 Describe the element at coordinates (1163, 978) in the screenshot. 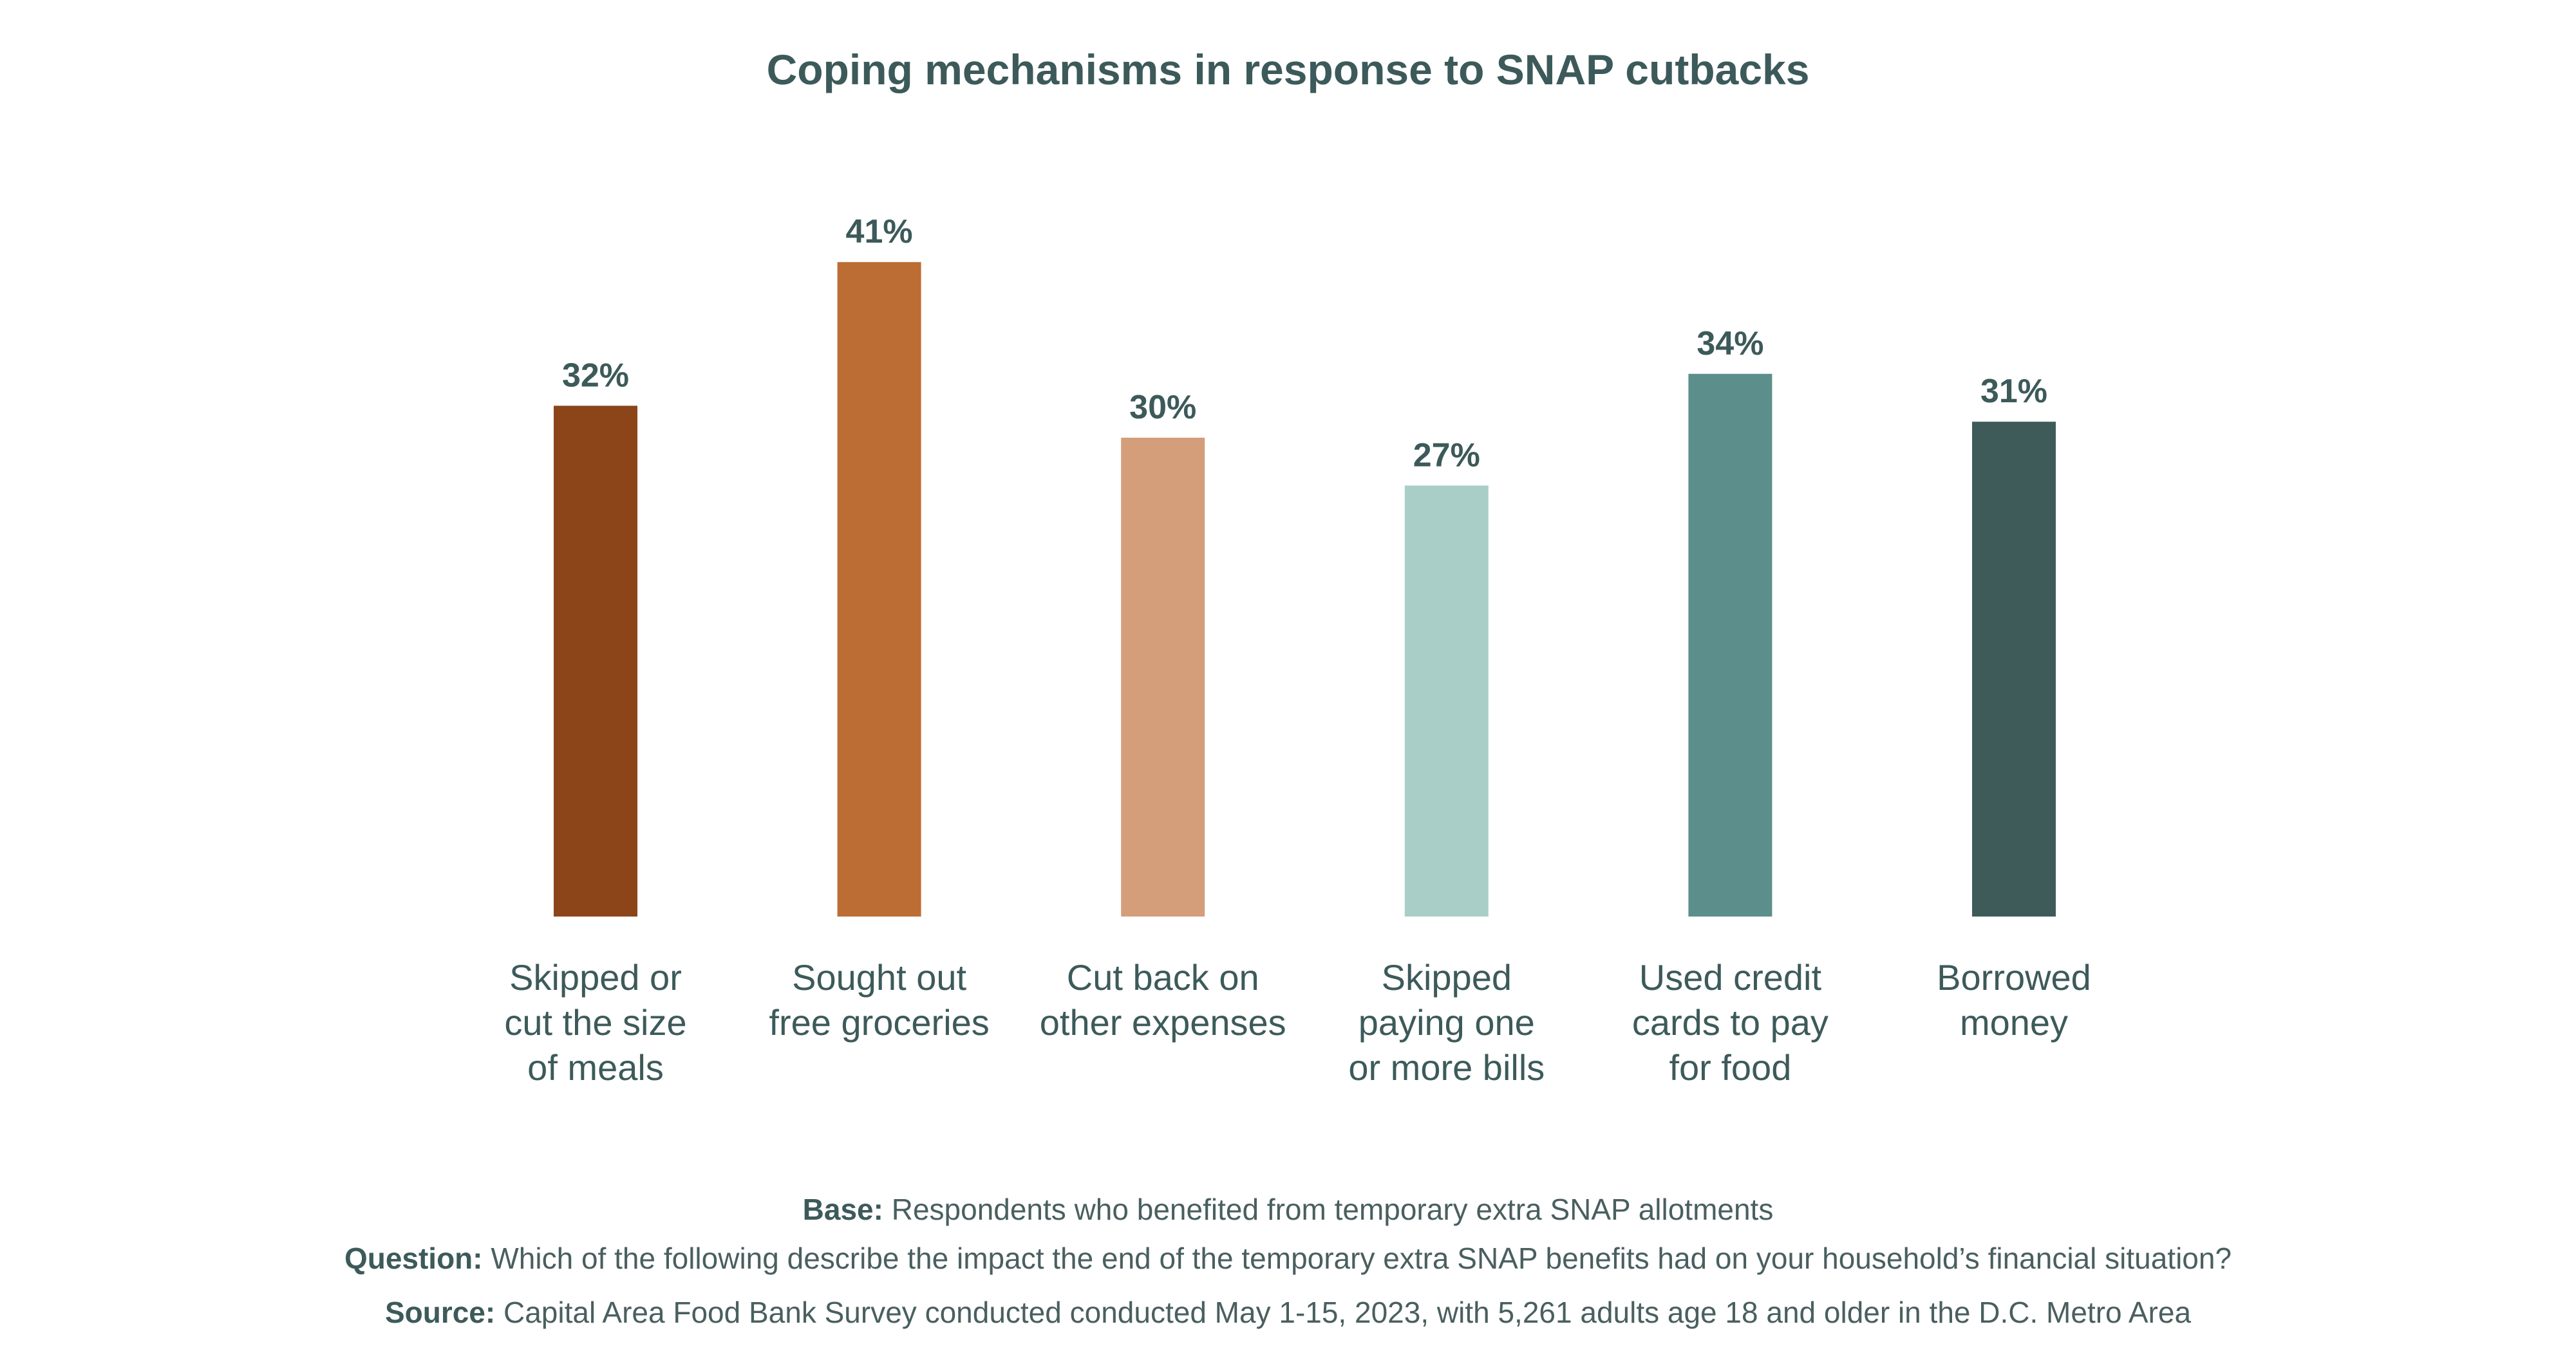

I see `category-label-line: Cut back on` at that location.